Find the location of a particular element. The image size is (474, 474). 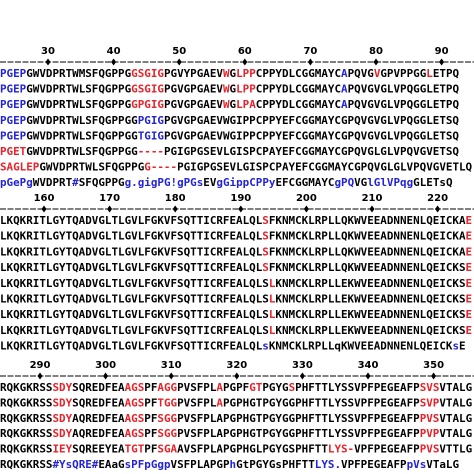

residues: PQVGVGLVPQGGLETPQ is located at coordinates (404, 104).